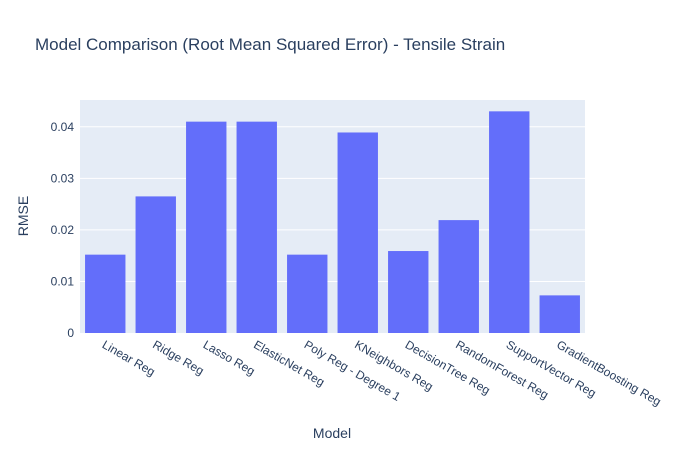  I want to click on x-tick-label: Linear Reg, so click(129, 357).